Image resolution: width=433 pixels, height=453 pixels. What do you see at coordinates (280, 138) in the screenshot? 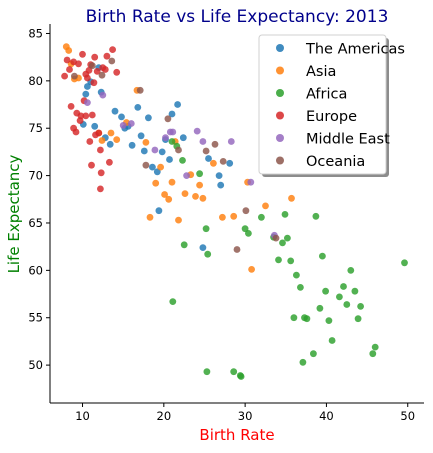
I see `legend-marker-middle-east` at bounding box center [280, 138].